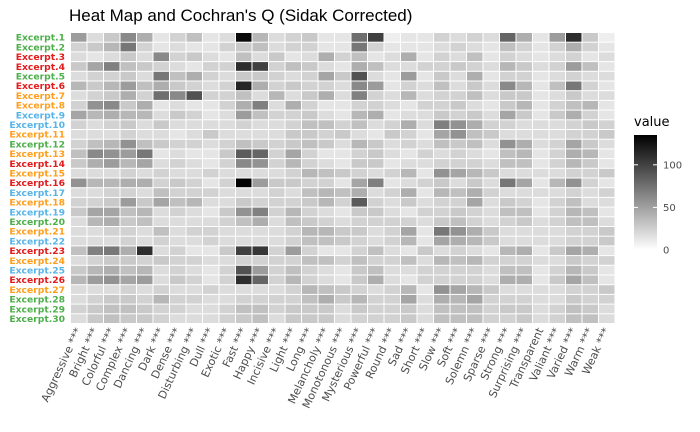 The width and height of the screenshot is (700, 432). What do you see at coordinates (37, 125) in the screenshot?
I see `row-label: Excerpt.10` at bounding box center [37, 125].